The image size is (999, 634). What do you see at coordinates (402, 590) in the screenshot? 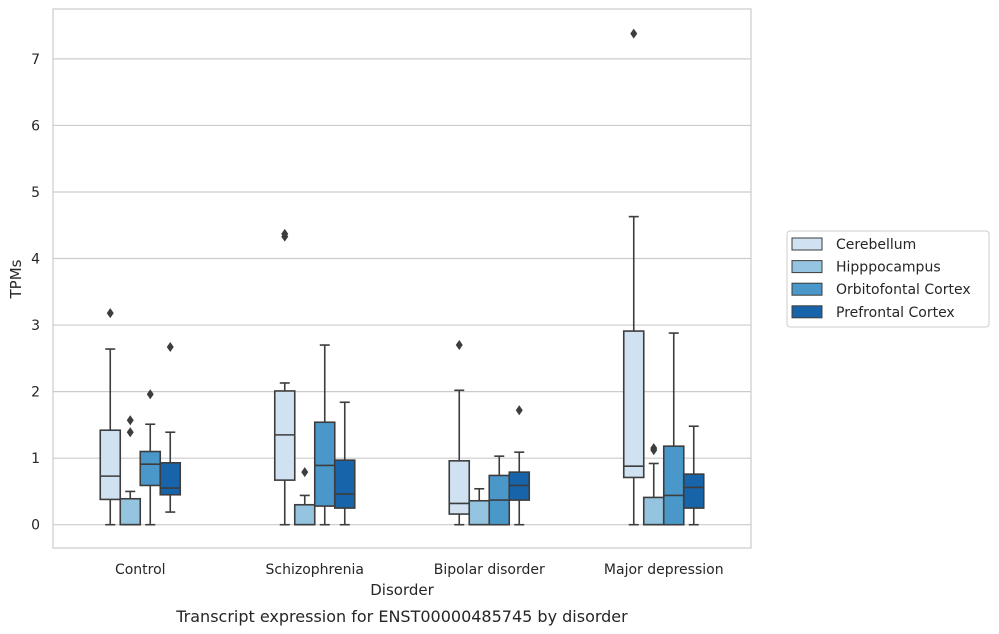
I see `x-axis-title: Disorder` at bounding box center [402, 590].